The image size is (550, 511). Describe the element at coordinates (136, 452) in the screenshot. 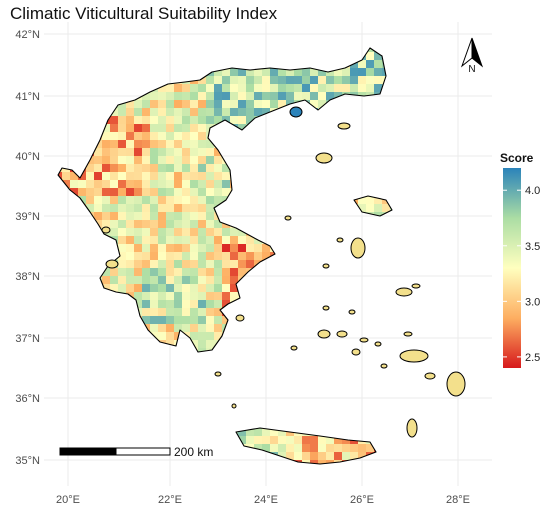

I see `scale-bar: 200 km` at that location.